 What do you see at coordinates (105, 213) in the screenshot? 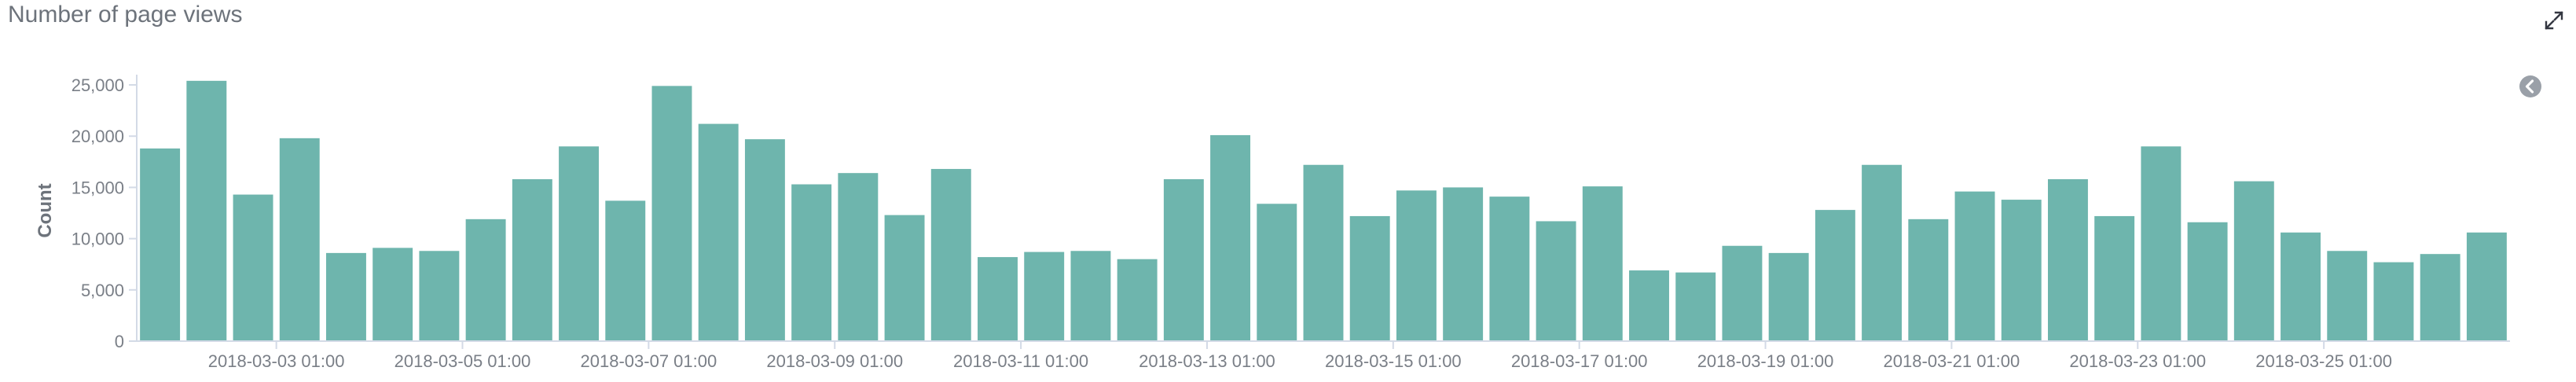
I see `y-axis: 0 5,000 10,000 15,000 20,000 25,000` at bounding box center [105, 213].